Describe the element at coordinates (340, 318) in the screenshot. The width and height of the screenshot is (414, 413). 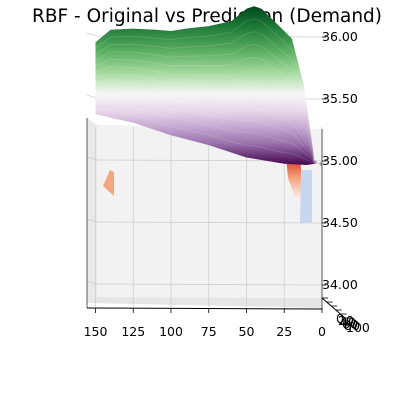
I see `y-tick-label: 0` at that location.